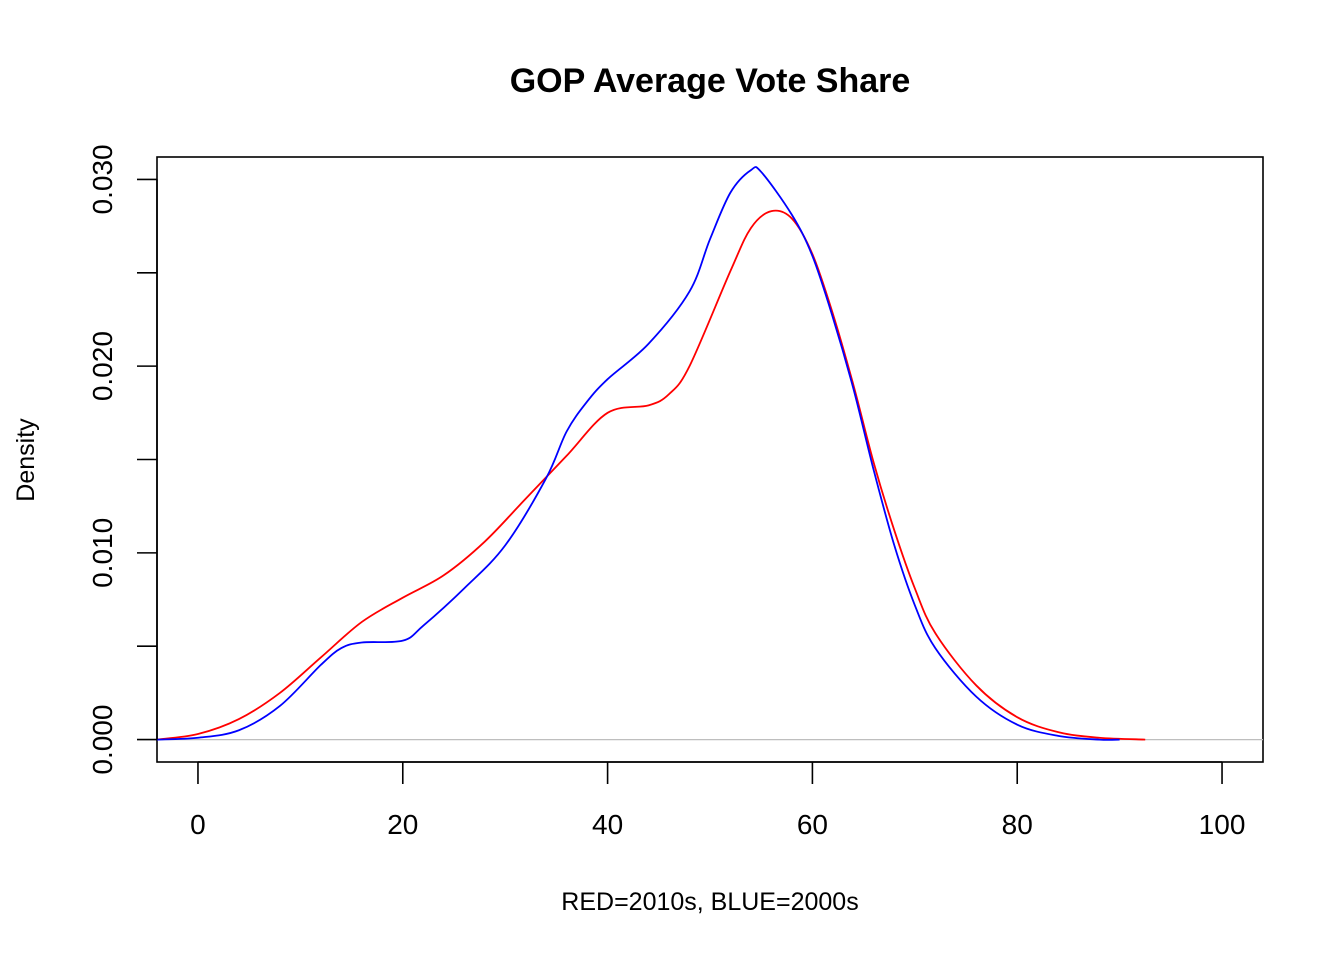 The image size is (1344, 960). I want to click on x-axis: 0 20 40 60 80 100, so click(718, 800).